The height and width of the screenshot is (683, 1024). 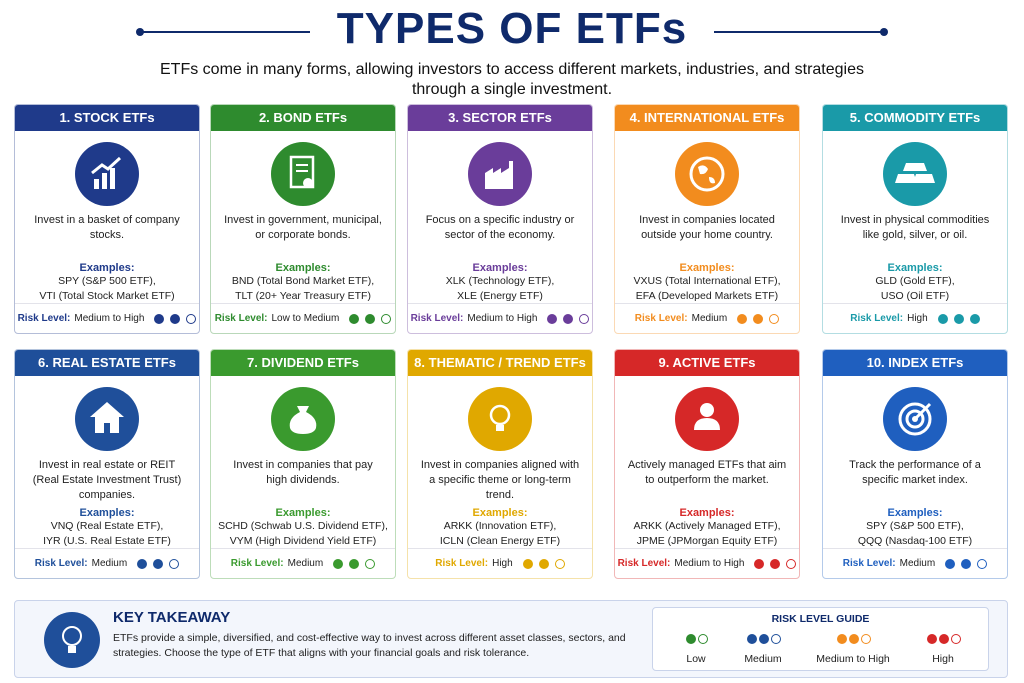 What do you see at coordinates (820, 619) in the screenshot?
I see `risk-guide-title: RISK LEVEL GUIDE` at bounding box center [820, 619].